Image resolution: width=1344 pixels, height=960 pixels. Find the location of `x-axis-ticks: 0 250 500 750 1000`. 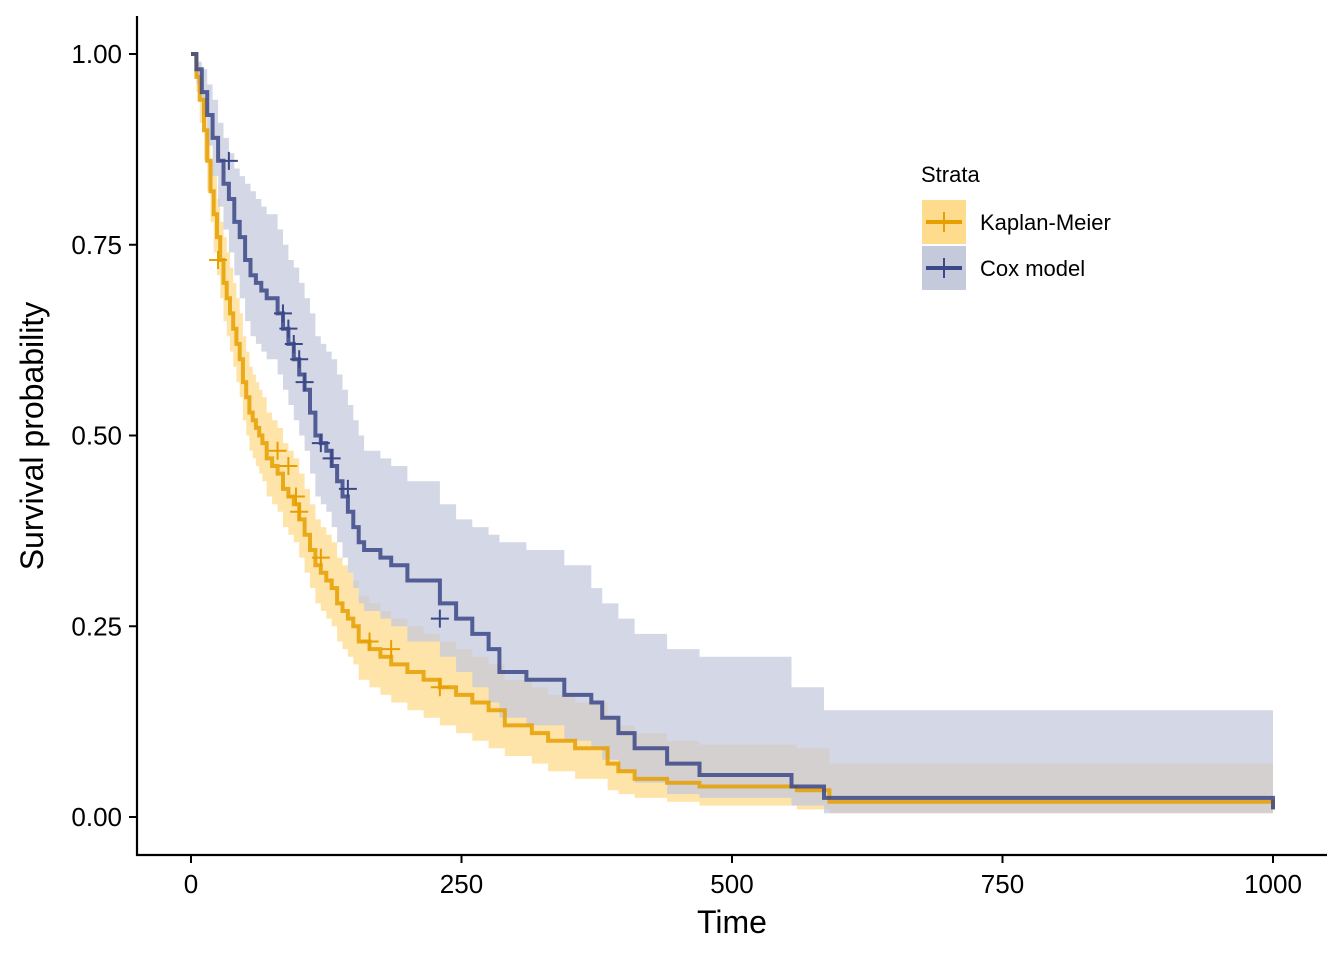

x-axis-ticks: 0 250 500 750 1000 is located at coordinates (743, 877).